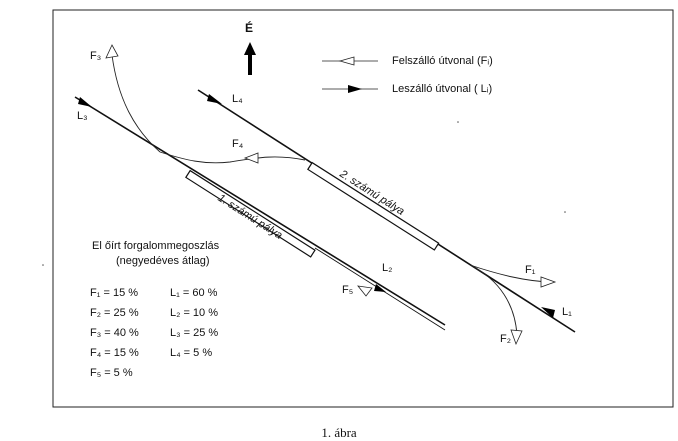 The width and height of the screenshot is (678, 441). Describe the element at coordinates (194, 293) in the screenshot. I see `dist-L1: L₁ = 60 %` at that location.